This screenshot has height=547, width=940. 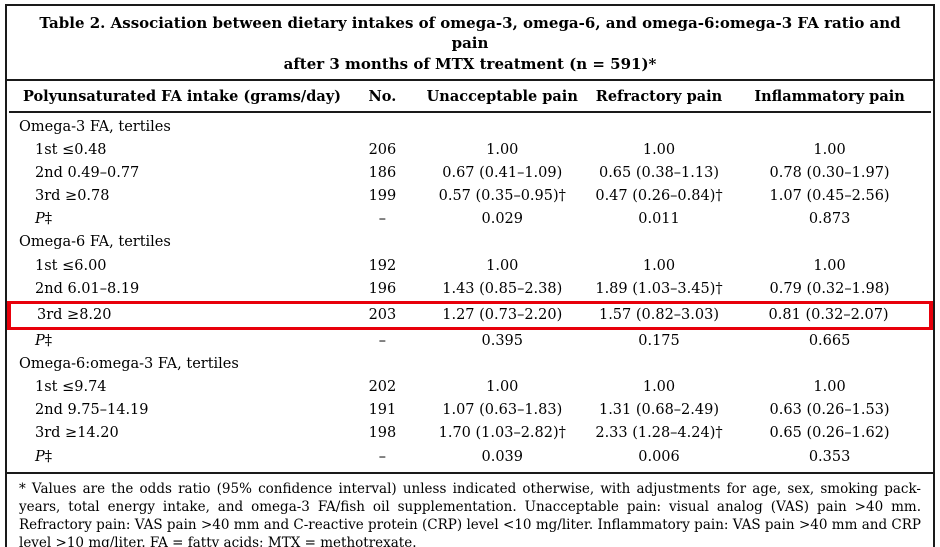 I want to click on cell-value: 0.79 (0.32–1.98), so click(x=829, y=288).